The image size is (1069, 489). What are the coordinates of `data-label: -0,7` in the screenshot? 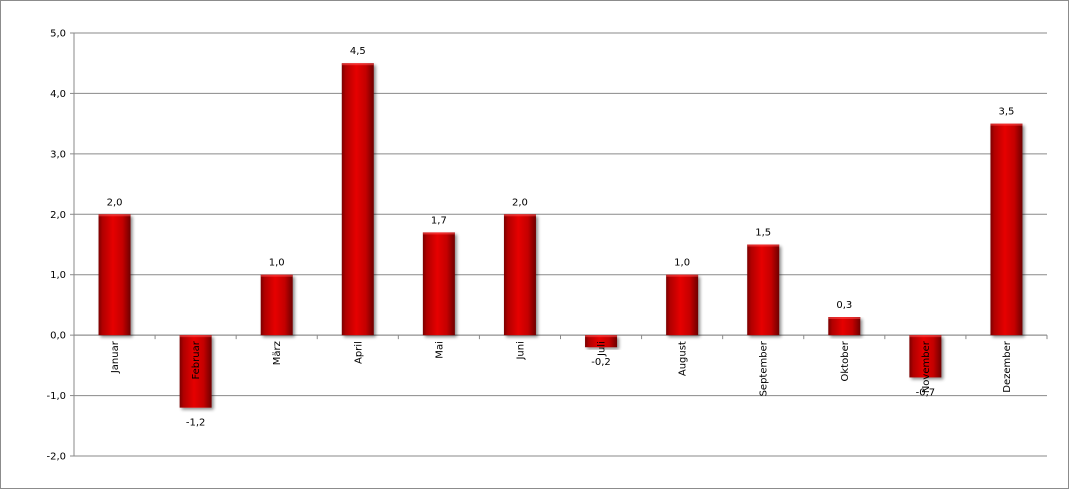 It's located at (926, 392).